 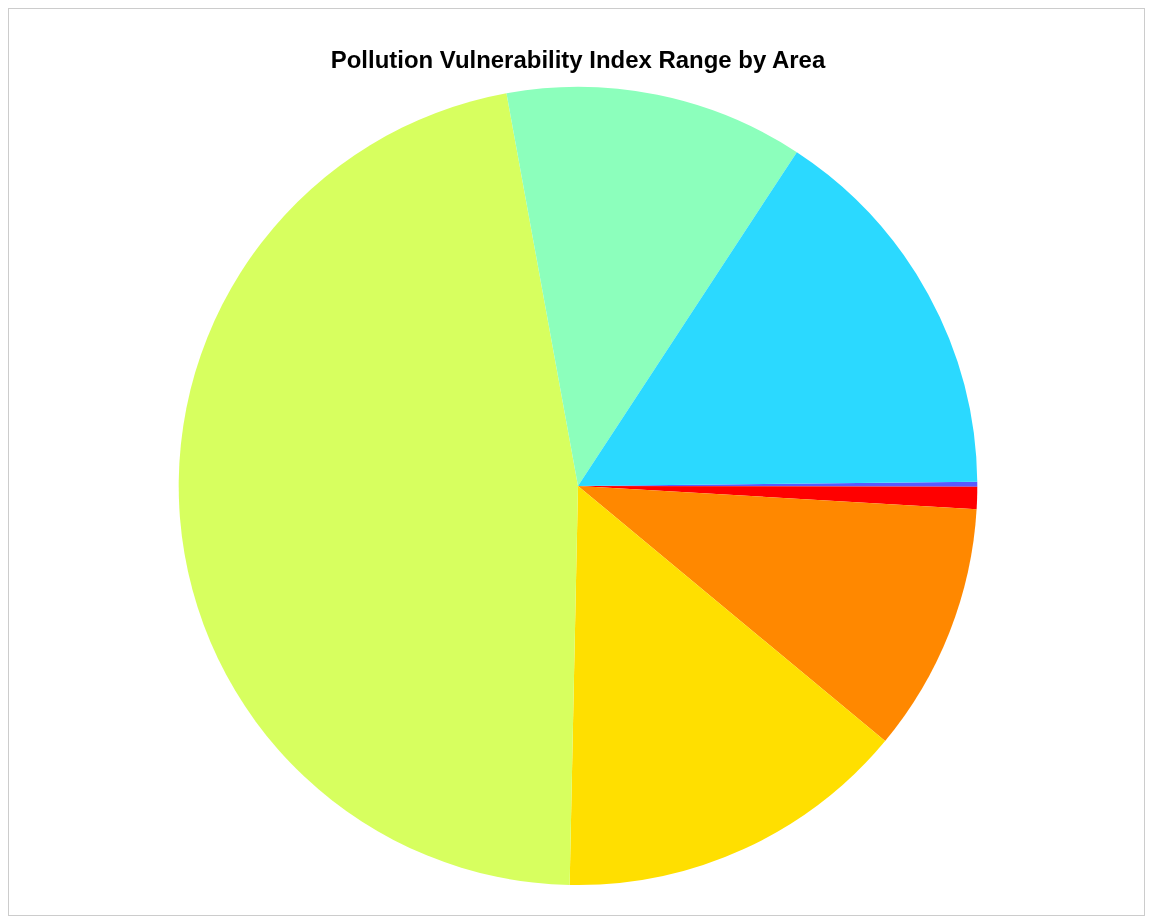 I want to click on chart-title: Pollution Vulnerability Index Range by Area, so click(x=578, y=59).